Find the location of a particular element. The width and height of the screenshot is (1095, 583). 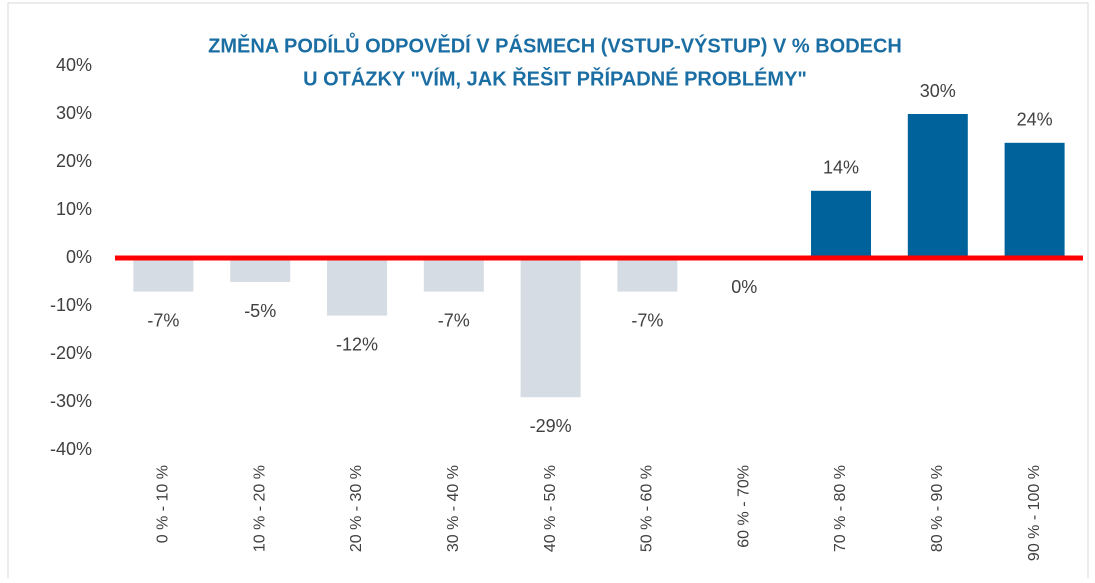

value-label: -5% is located at coordinates (260, 311).